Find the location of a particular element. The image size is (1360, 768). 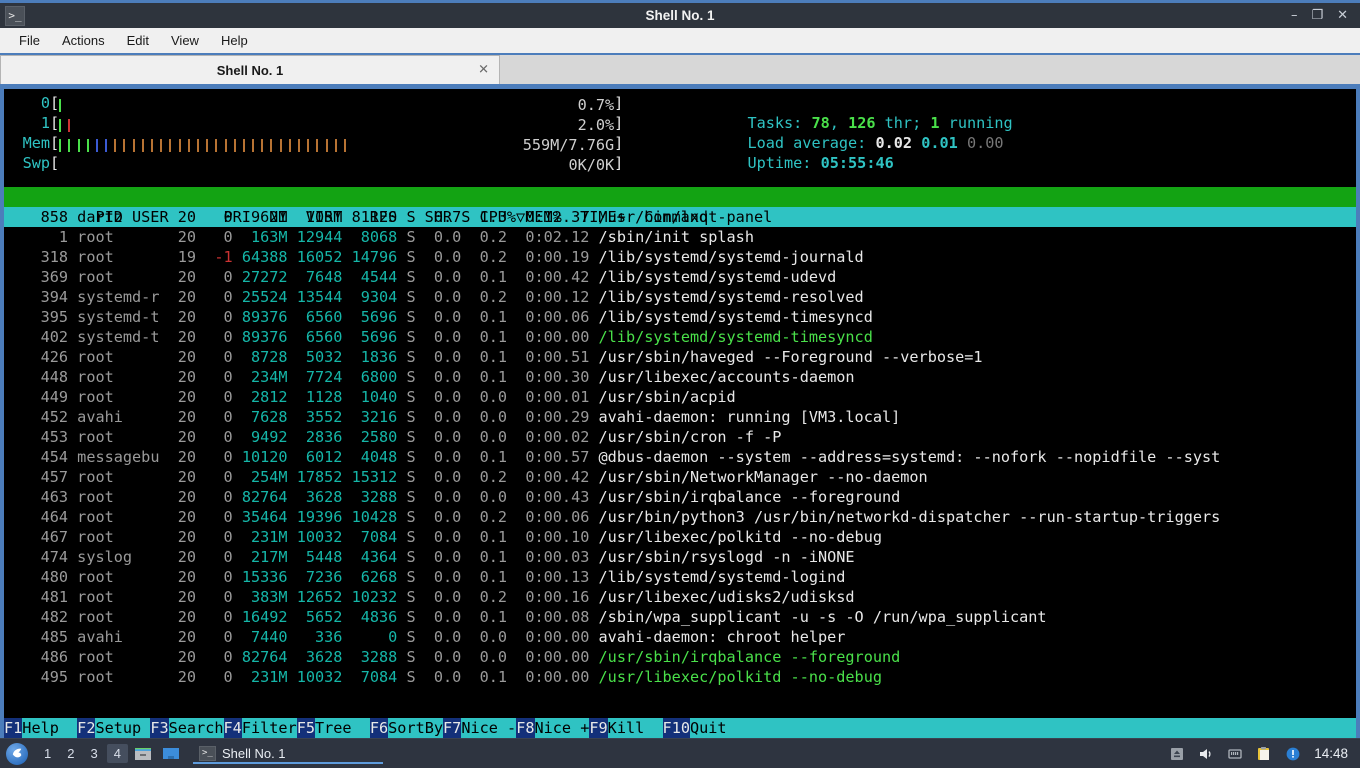

bird-logo-icon is located at coordinates (17, 753).